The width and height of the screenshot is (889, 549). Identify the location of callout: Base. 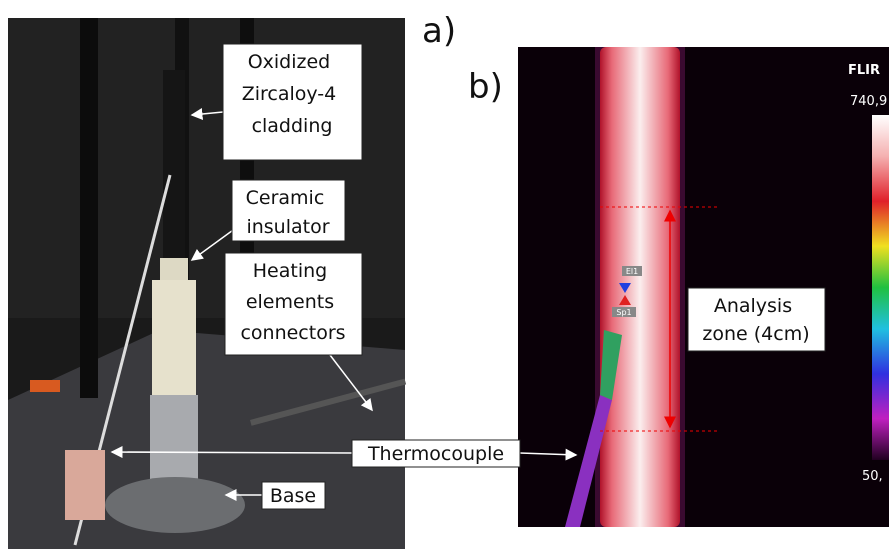
(293, 495).